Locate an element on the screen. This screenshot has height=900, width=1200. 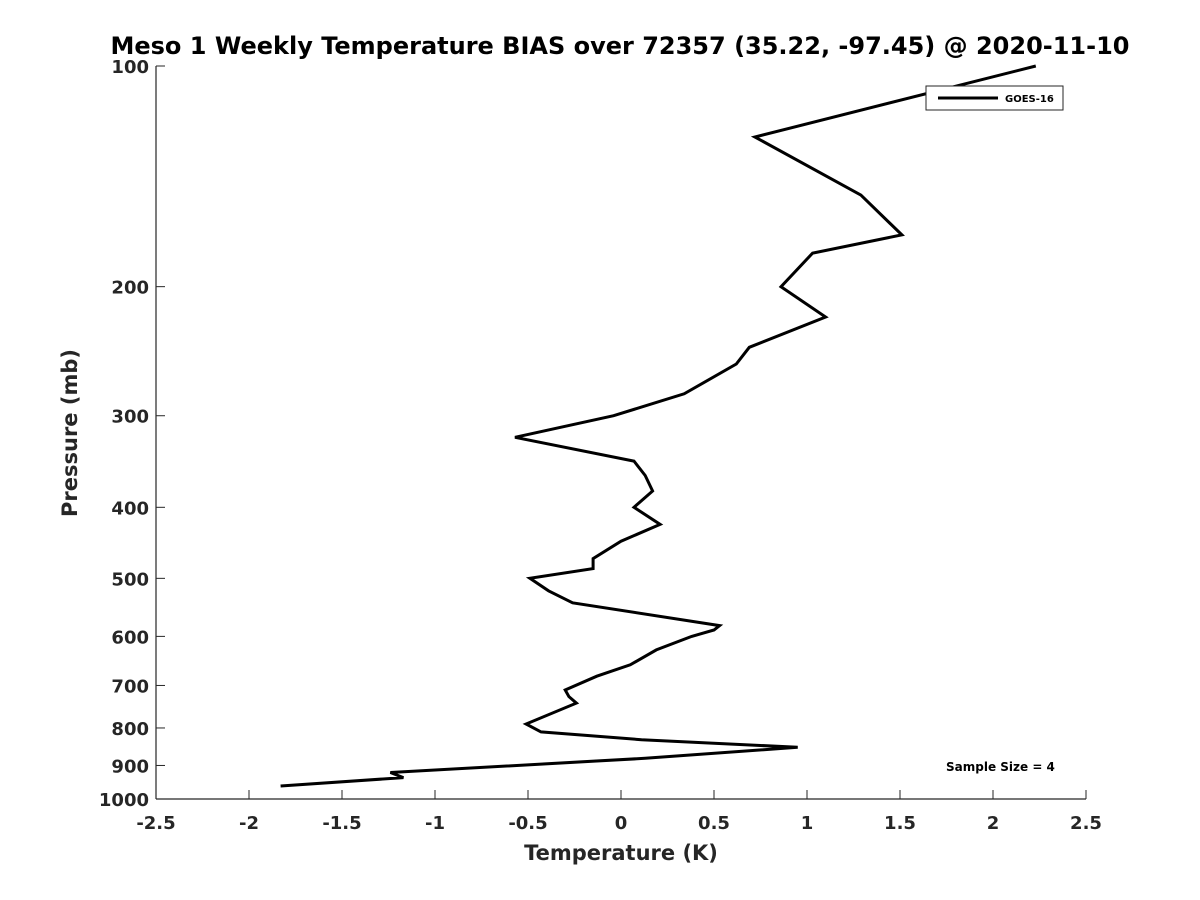
x-tick-label: 2 is located at coordinates (993, 823).